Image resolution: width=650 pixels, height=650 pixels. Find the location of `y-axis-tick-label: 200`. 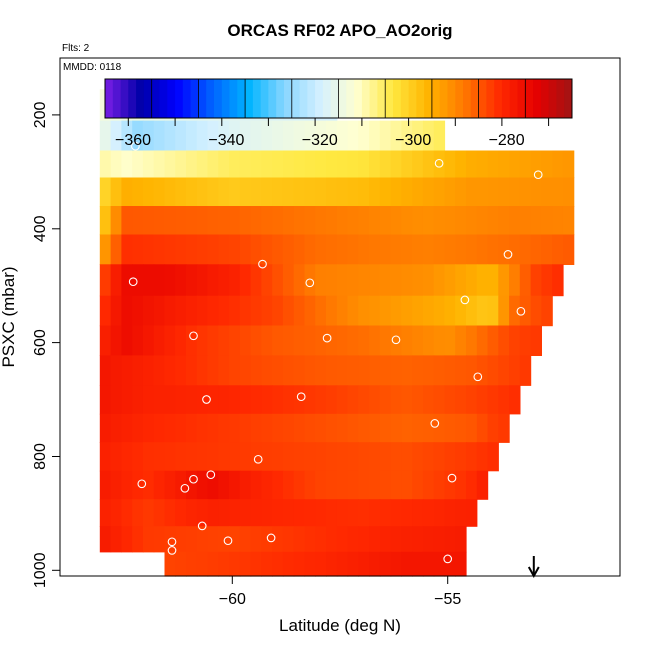

y-axis-tick-label: 200 is located at coordinates (40, 114).